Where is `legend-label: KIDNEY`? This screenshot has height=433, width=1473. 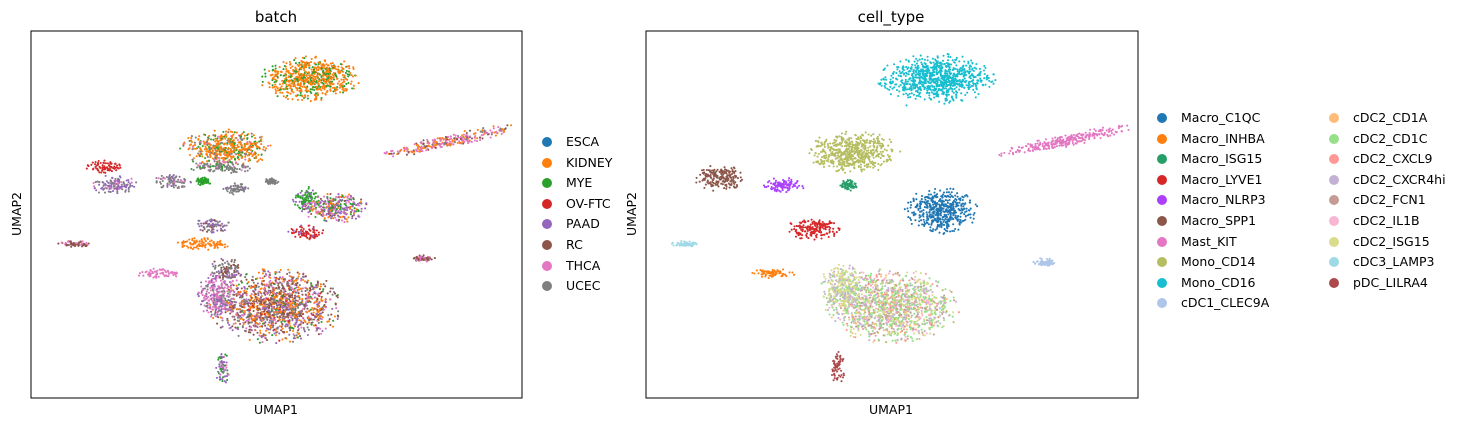 legend-label: KIDNEY is located at coordinates (589, 163).